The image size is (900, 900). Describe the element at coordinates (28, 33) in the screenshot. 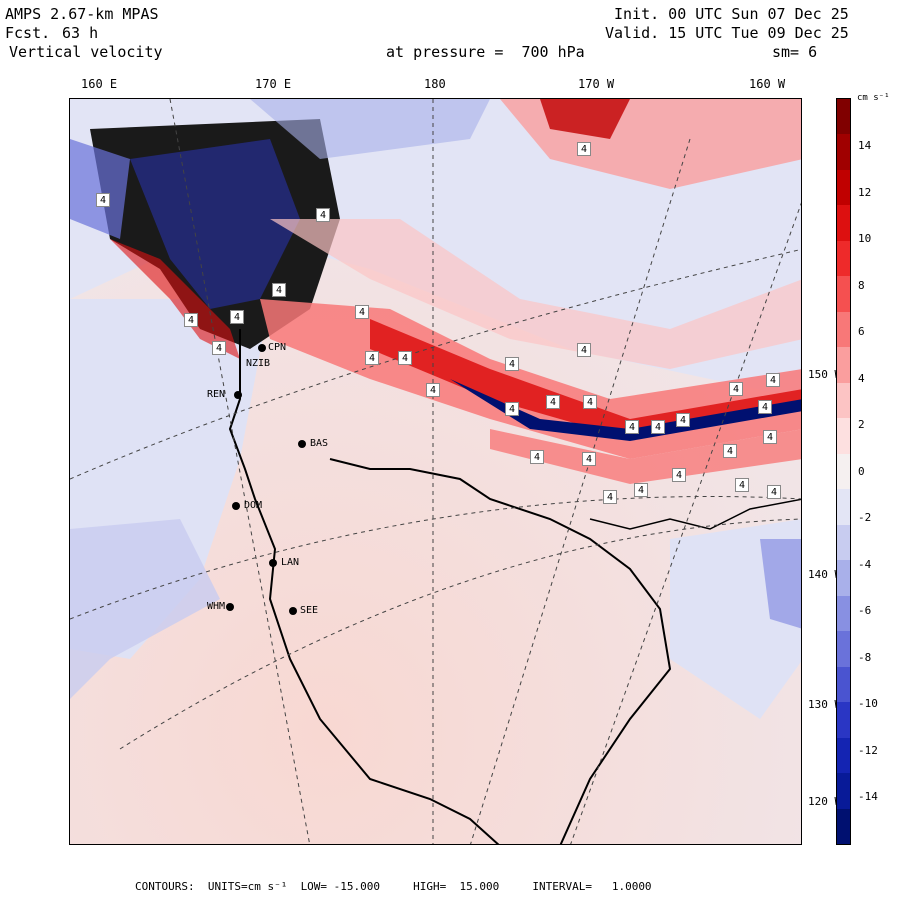

I see `forecast-label: Fcst.` at that location.